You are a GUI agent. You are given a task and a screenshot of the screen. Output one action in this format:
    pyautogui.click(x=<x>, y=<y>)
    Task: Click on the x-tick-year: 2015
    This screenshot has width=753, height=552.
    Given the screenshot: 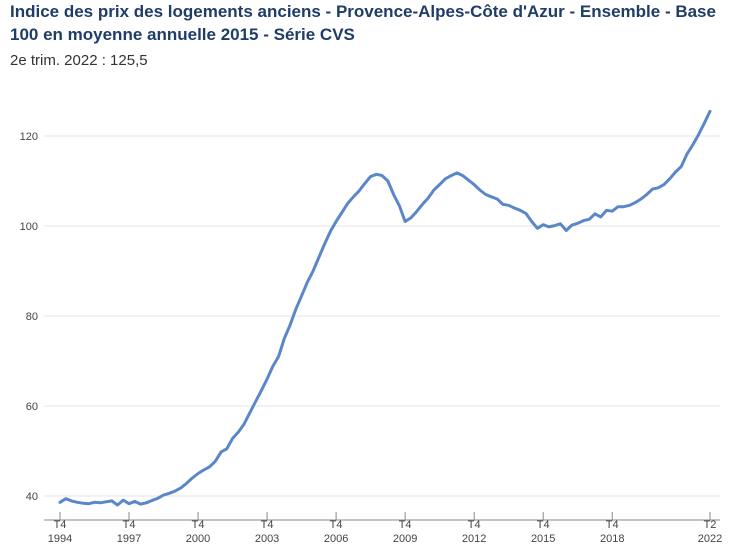 What is the action you would take?
    pyautogui.click(x=543, y=539)
    